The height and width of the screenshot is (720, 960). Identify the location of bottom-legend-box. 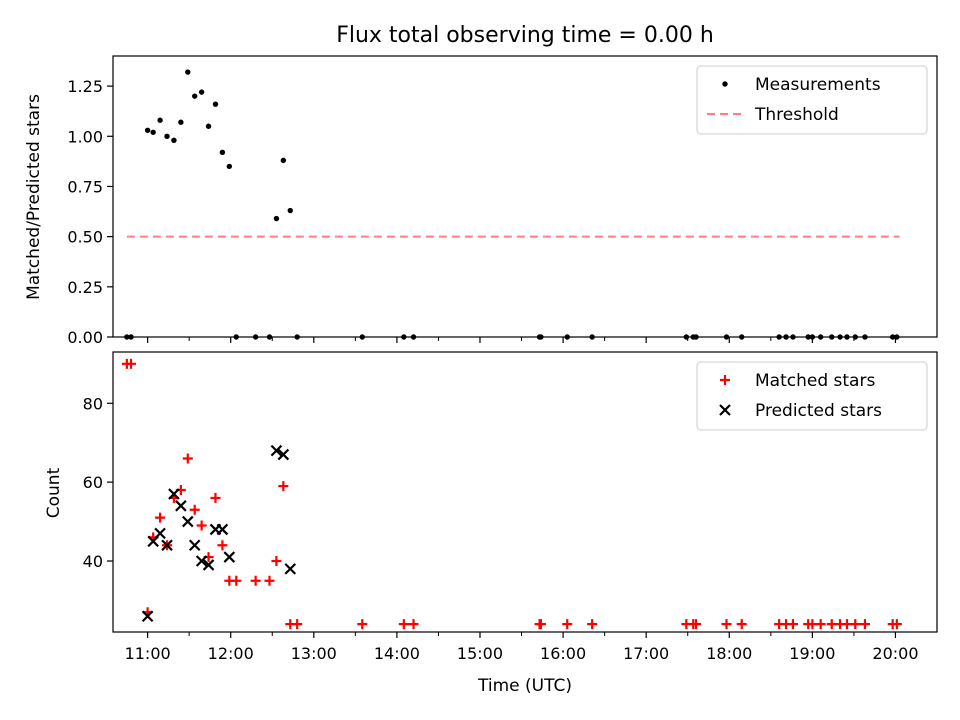
(812, 396).